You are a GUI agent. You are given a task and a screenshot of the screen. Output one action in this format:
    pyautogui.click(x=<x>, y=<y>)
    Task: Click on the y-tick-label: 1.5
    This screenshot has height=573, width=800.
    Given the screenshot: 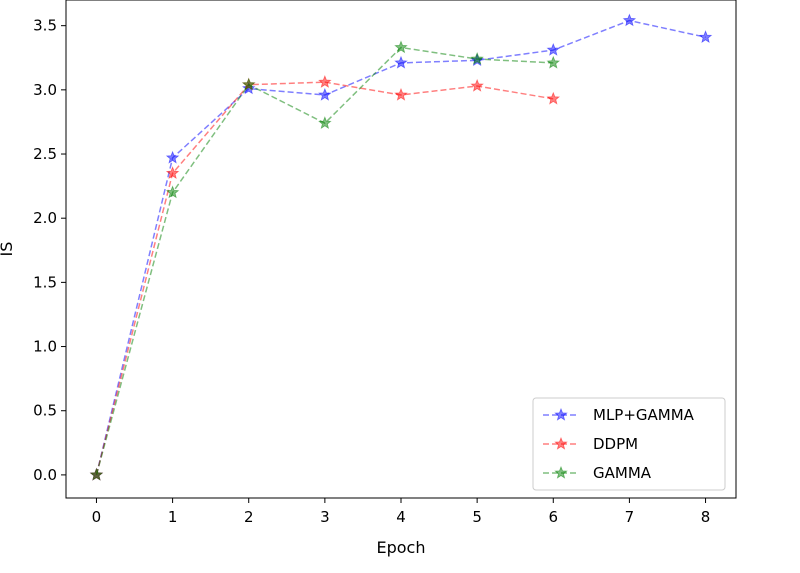 What is the action you would take?
    pyautogui.click(x=45, y=282)
    